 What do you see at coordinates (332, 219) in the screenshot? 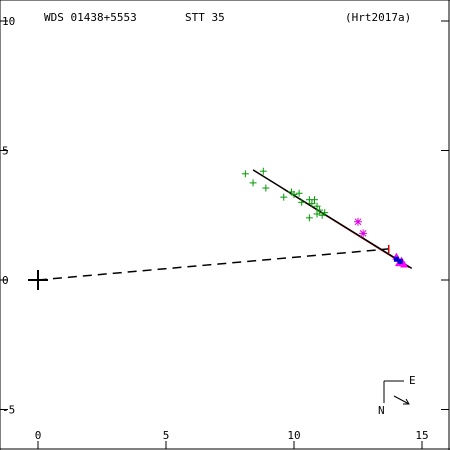
I see `orbit-fit-line` at bounding box center [332, 219].